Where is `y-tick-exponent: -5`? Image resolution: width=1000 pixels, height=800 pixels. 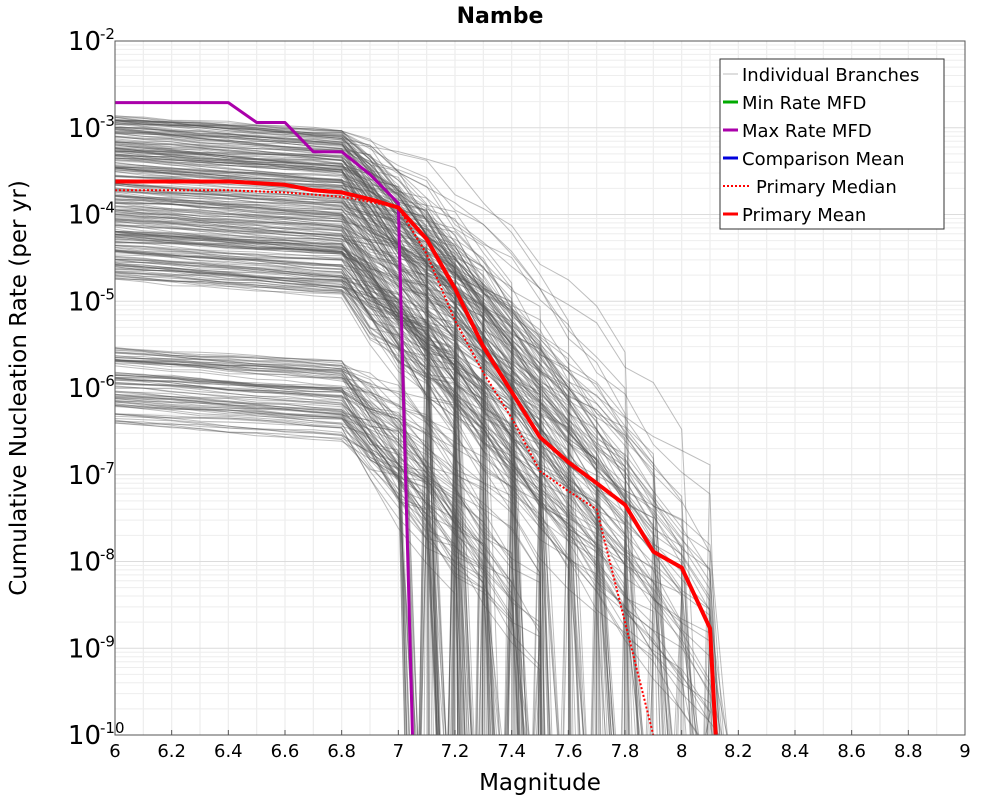
y-tick-exponent: -5 is located at coordinates (107, 294).